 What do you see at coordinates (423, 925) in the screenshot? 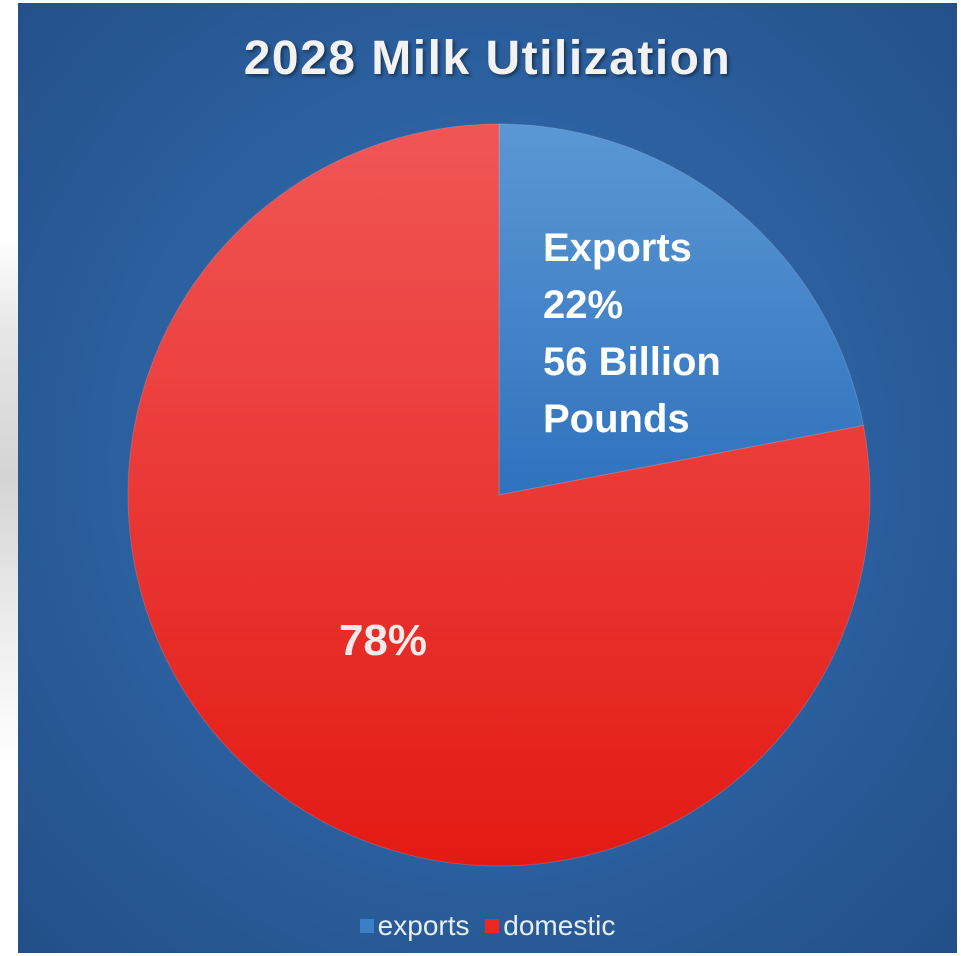
I see `legend-label-exports: exports` at bounding box center [423, 925].